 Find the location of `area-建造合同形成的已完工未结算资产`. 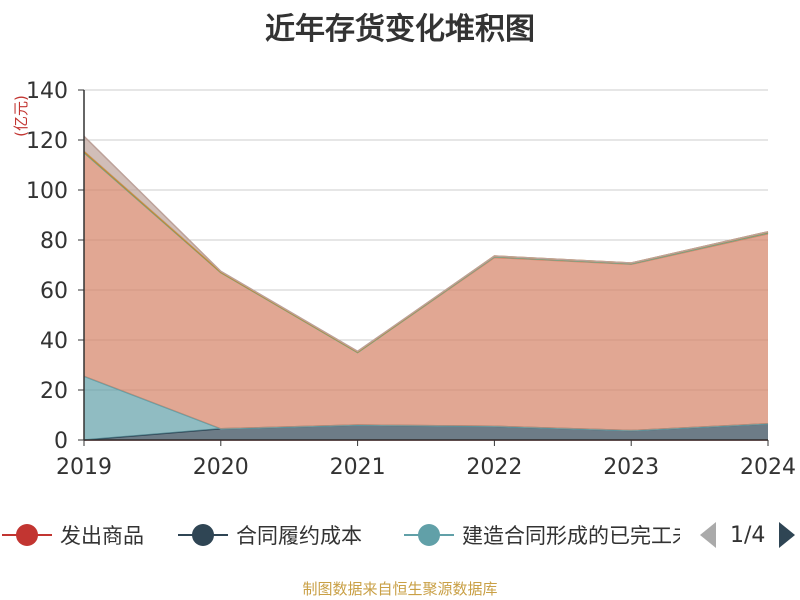

area-建造合同形成的已完工未结算资产 is located at coordinates (426, 408).